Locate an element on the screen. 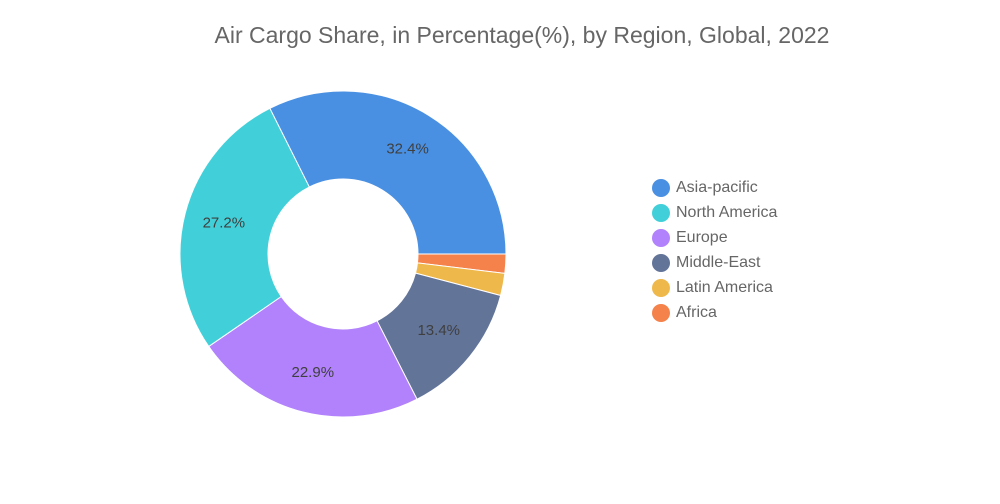 This screenshot has width=1000, height=504. legend-label: Europe is located at coordinates (702, 237).